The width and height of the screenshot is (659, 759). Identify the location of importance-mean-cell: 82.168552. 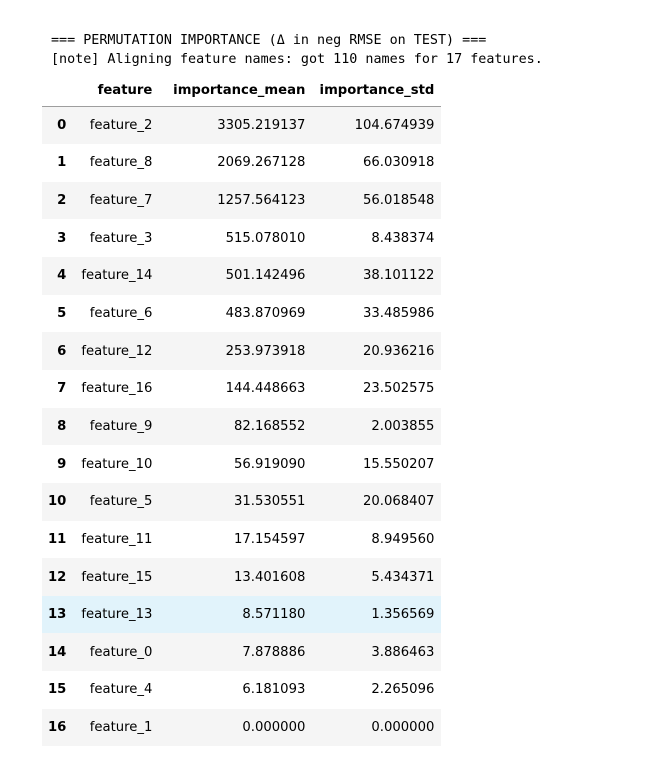
(270, 426).